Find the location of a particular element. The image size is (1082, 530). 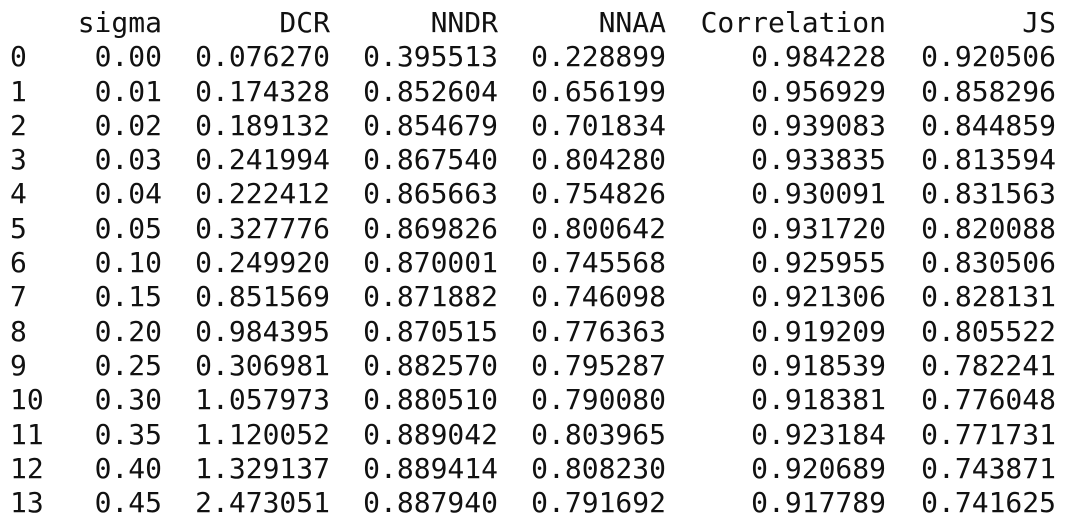

js-cell: 0.828131 is located at coordinates (988, 297).